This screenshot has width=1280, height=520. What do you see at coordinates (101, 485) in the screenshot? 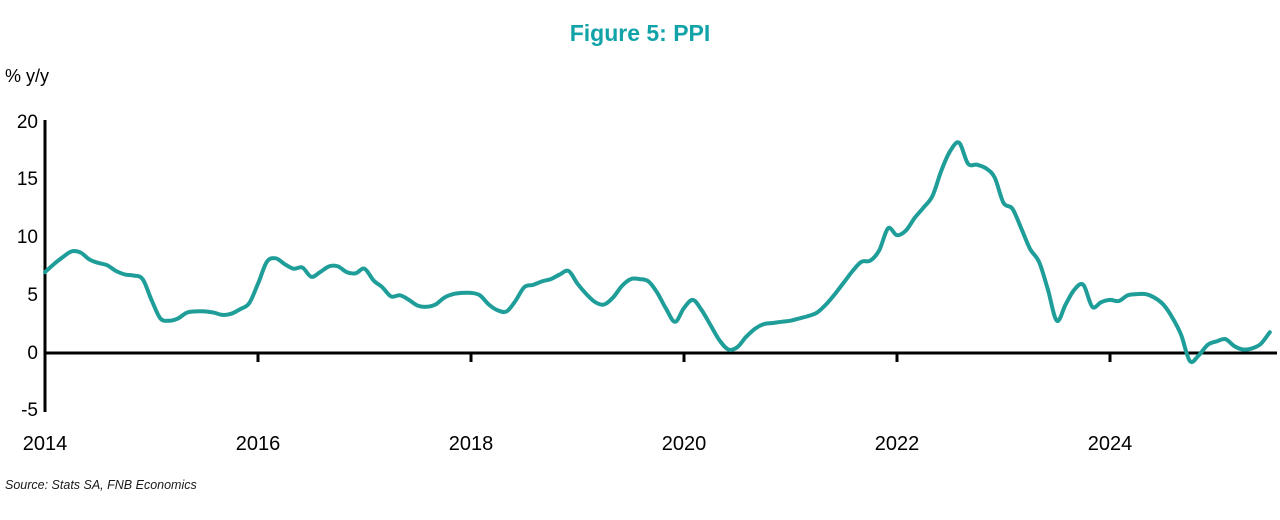
I see `source-note: Source: Stats SA, FNB Economics` at bounding box center [101, 485].